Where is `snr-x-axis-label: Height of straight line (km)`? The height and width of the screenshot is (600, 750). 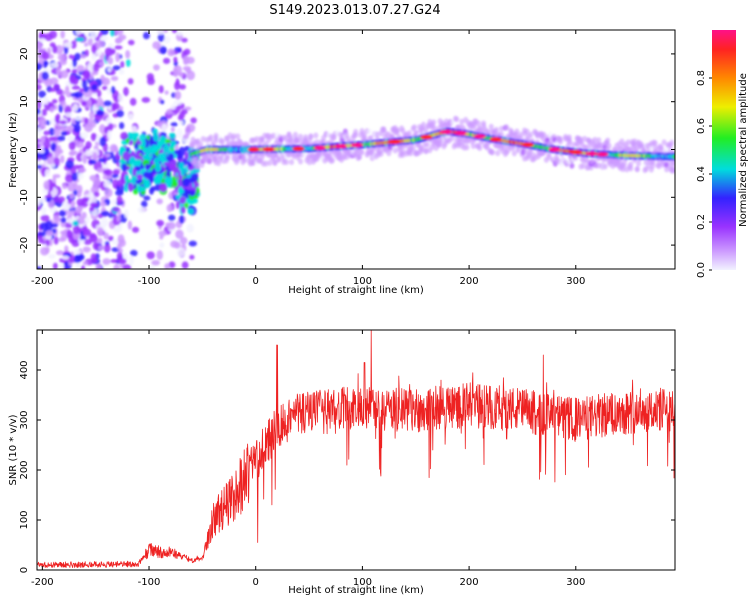
snr-x-axis-label: Height of straight line (km) is located at coordinates (356, 590).